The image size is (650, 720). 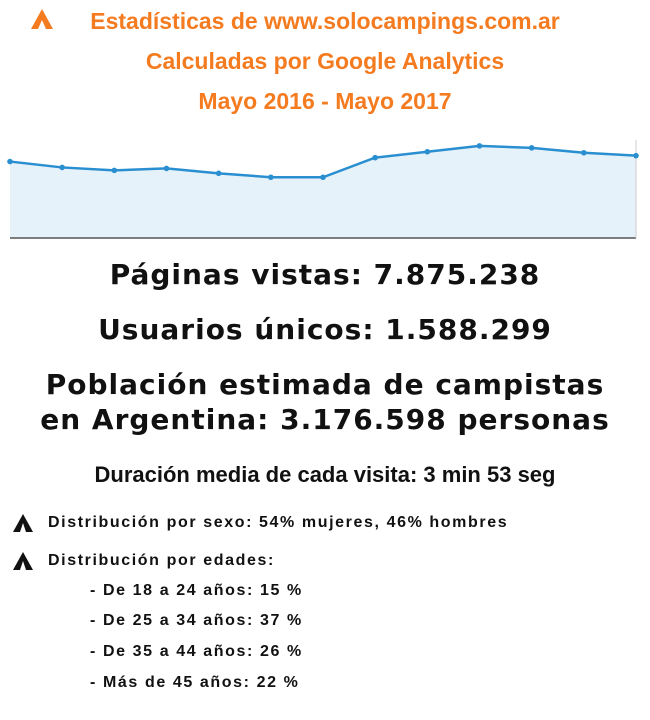 What do you see at coordinates (325, 61) in the screenshot?
I see `title-line: Calculadas por Google Analytics` at bounding box center [325, 61].